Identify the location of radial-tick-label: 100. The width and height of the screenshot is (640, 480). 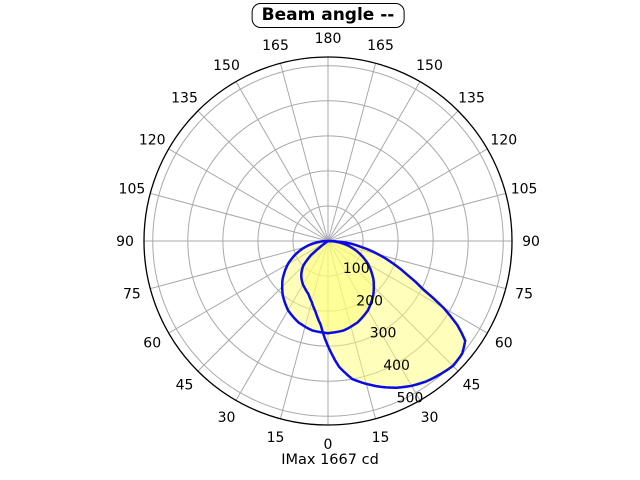
(356, 269).